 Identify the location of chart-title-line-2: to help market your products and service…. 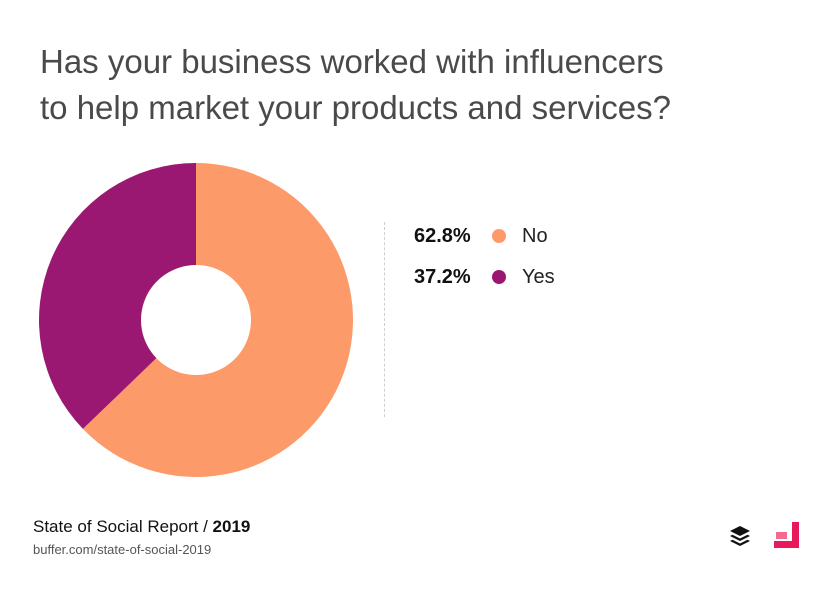
(355, 107).